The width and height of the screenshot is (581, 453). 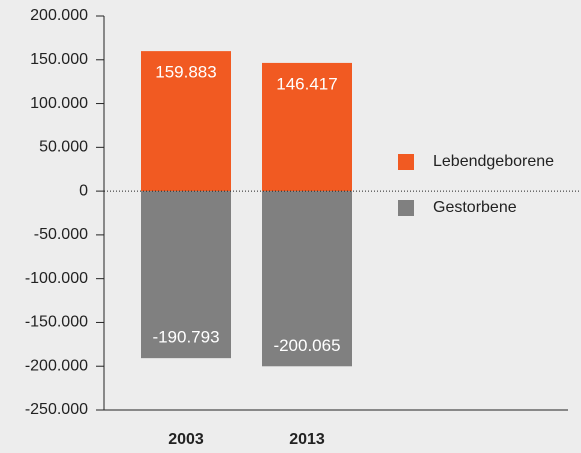 I want to click on y-tick-label: -200.000, so click(x=56, y=365).